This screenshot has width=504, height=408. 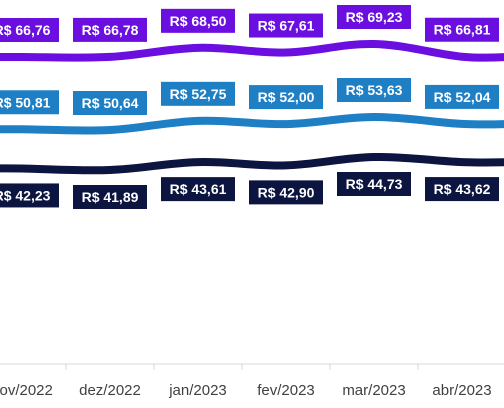 What do you see at coordinates (461, 390) in the screenshot?
I see `x-tick-label: abr/2023` at bounding box center [461, 390].